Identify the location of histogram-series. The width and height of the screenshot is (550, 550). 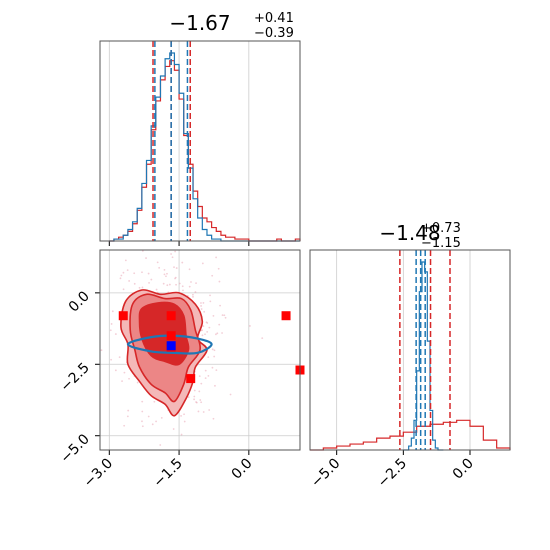
(205, 147).